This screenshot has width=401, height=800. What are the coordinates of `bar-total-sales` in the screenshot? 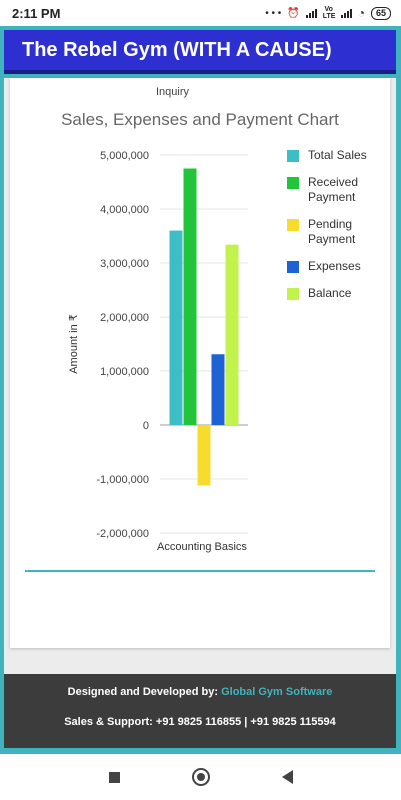 It's located at (176, 327).